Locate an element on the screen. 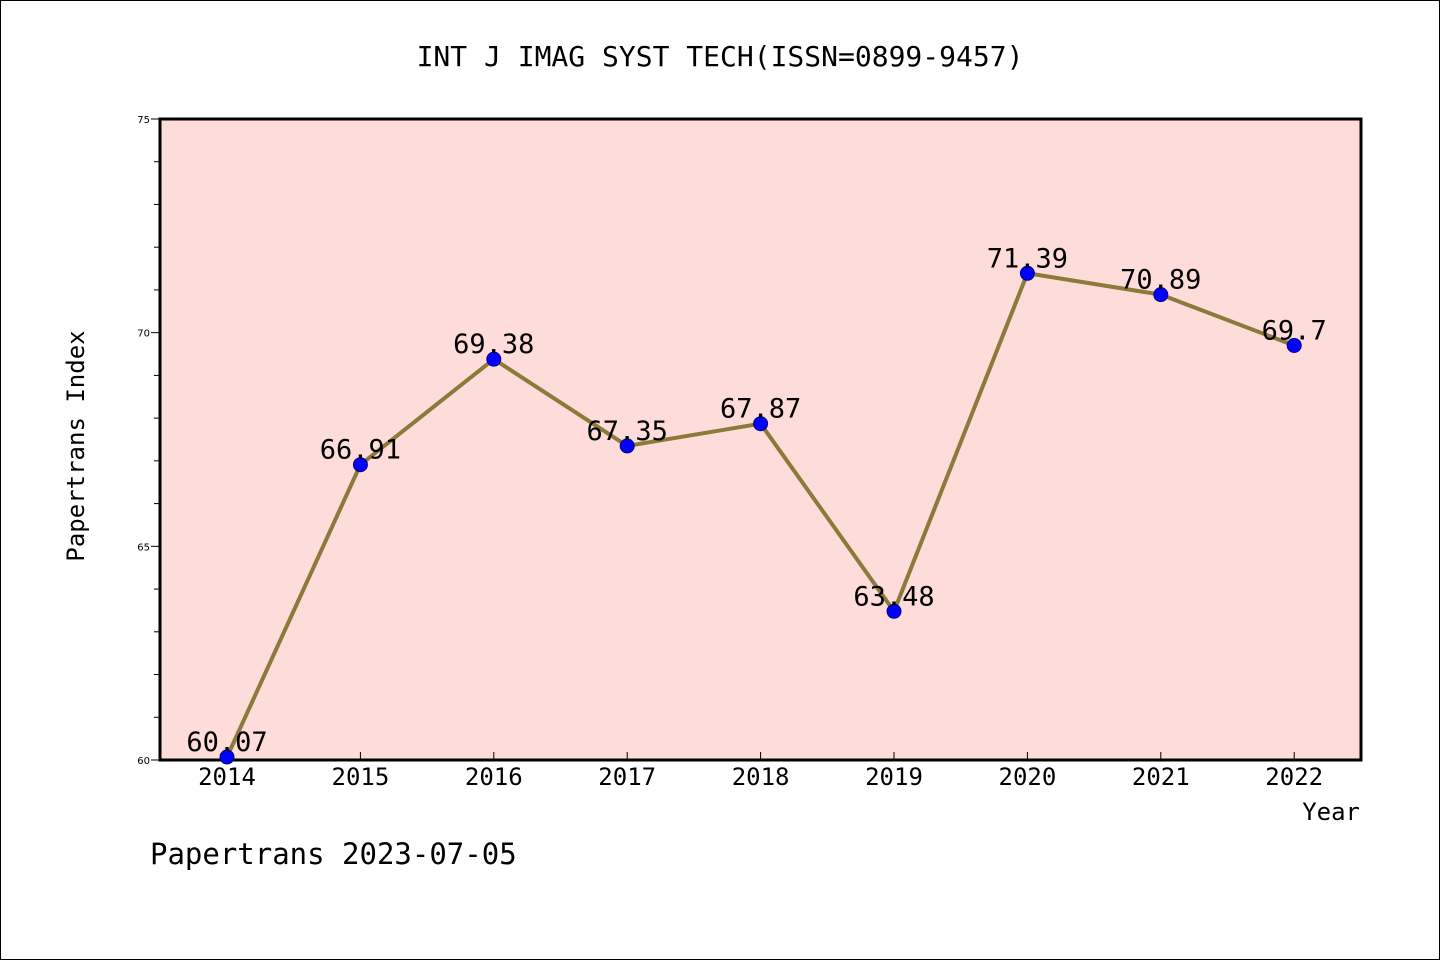 The width and height of the screenshot is (1440, 960). footer-text: Papertrans 2023-07-05 is located at coordinates (333, 854).